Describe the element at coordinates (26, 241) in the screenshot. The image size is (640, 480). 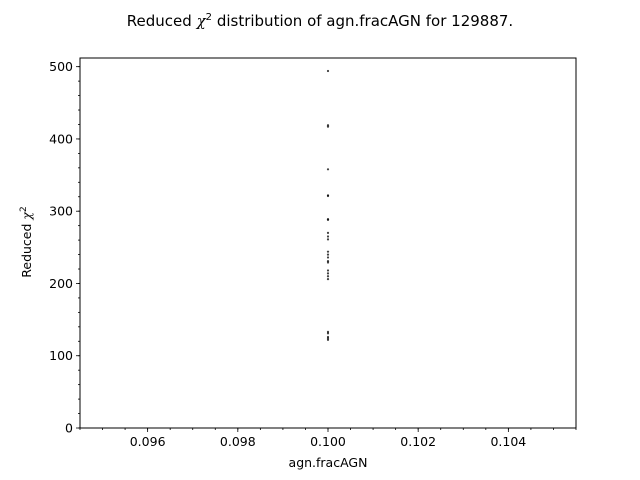
I see `y-axis-label: Reduced χ2` at that location.